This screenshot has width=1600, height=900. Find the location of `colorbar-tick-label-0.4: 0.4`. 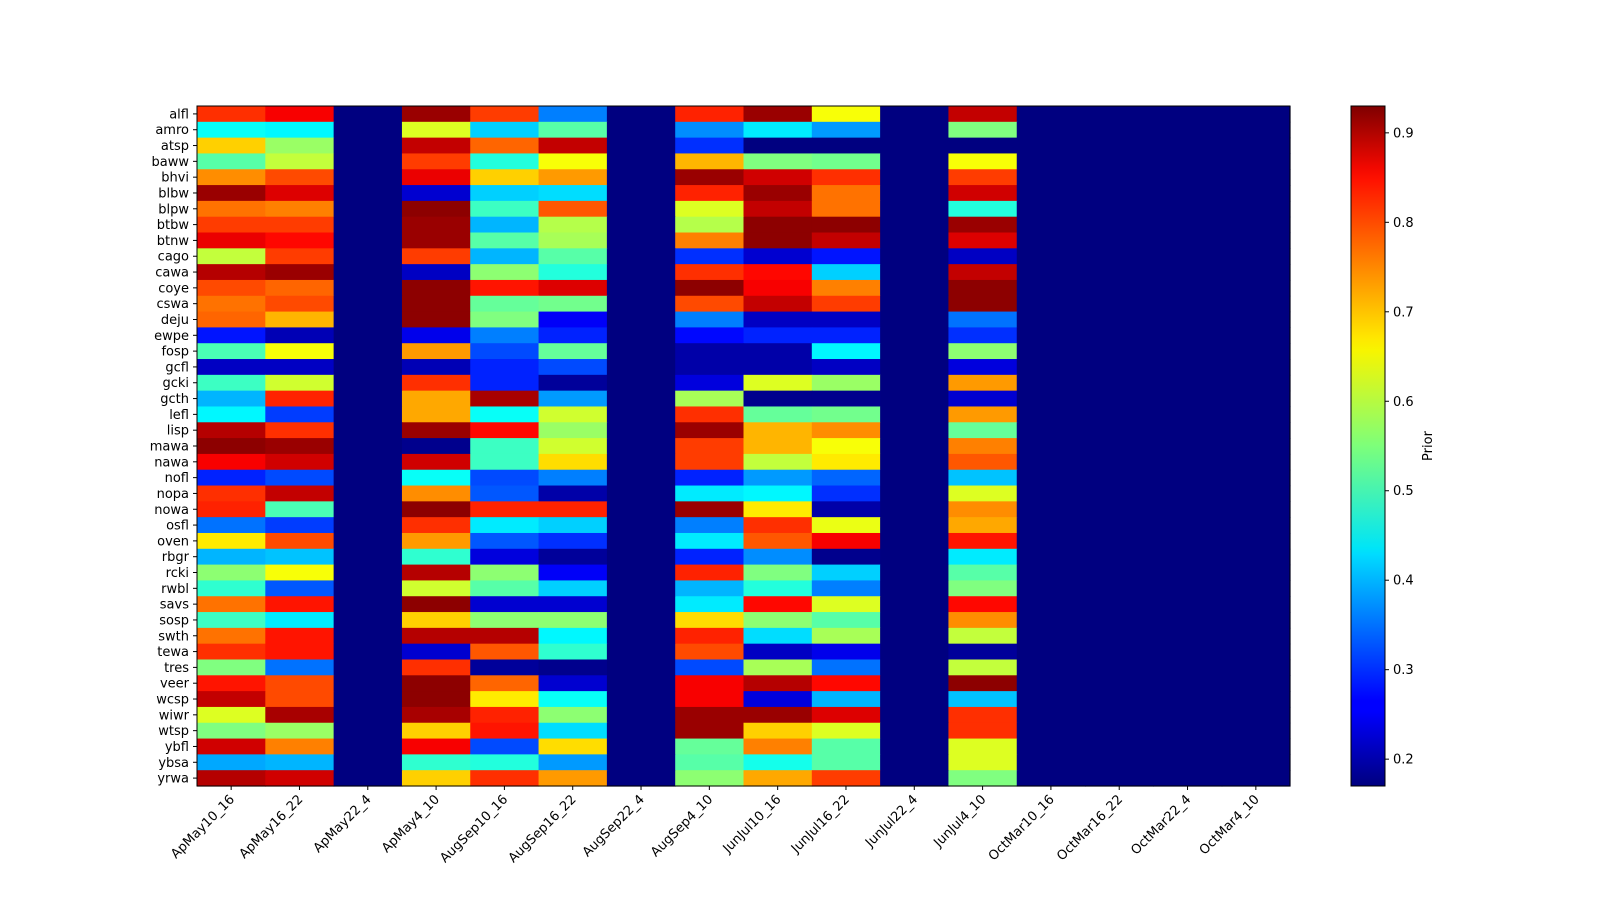

colorbar-tick-label-0.4: 0.4 is located at coordinates (1403, 581).